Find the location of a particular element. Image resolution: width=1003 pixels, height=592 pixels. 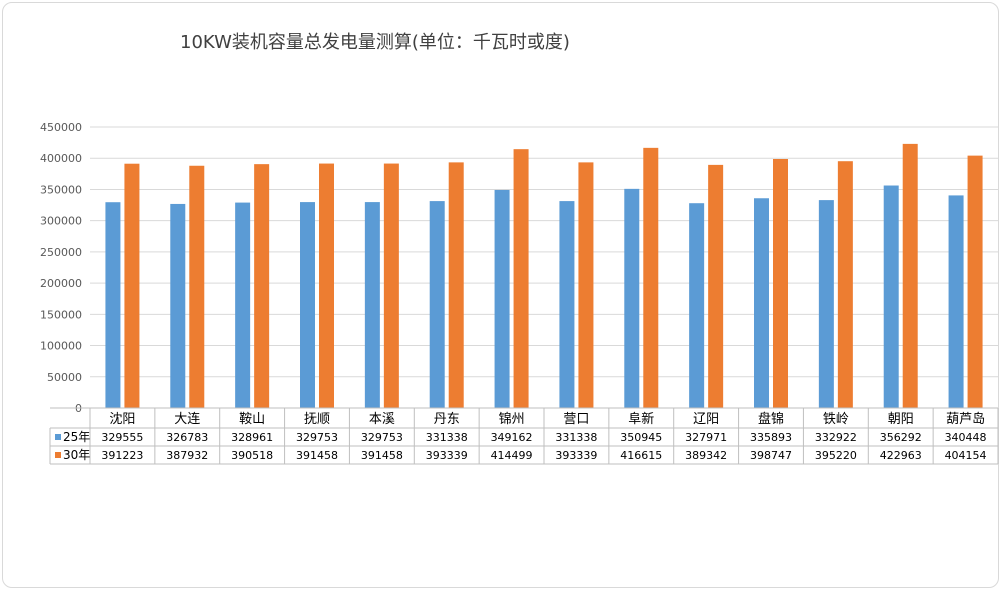

data-table-cell: 340448 is located at coordinates (966, 437).